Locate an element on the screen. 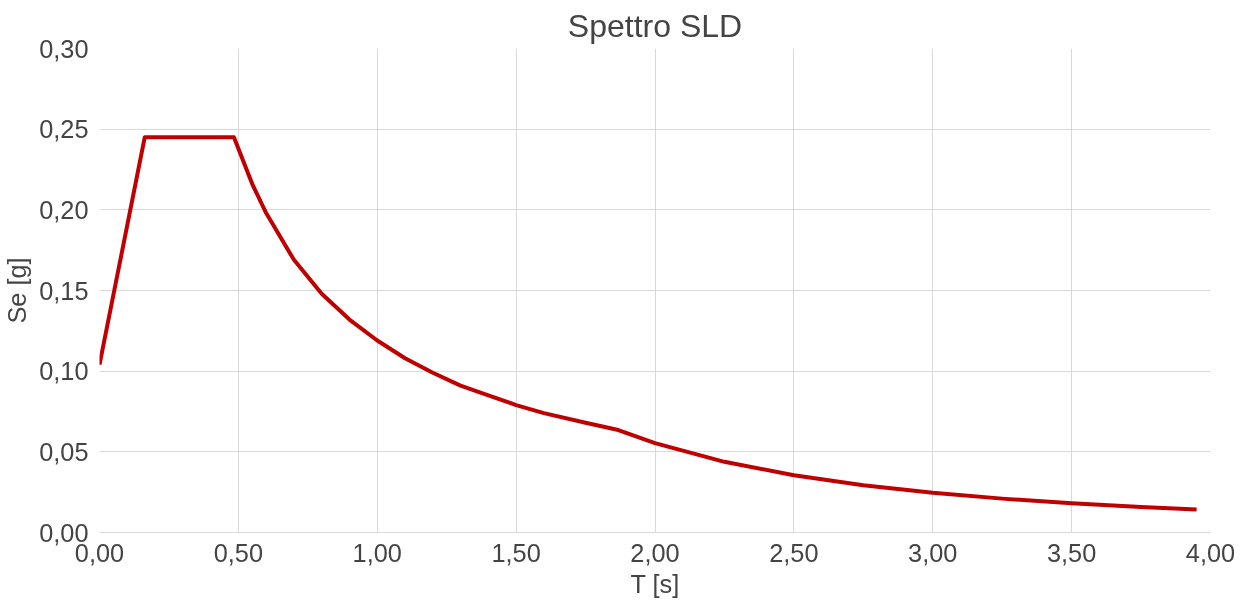  y-axis-title: Se [g] is located at coordinates (17, 290).